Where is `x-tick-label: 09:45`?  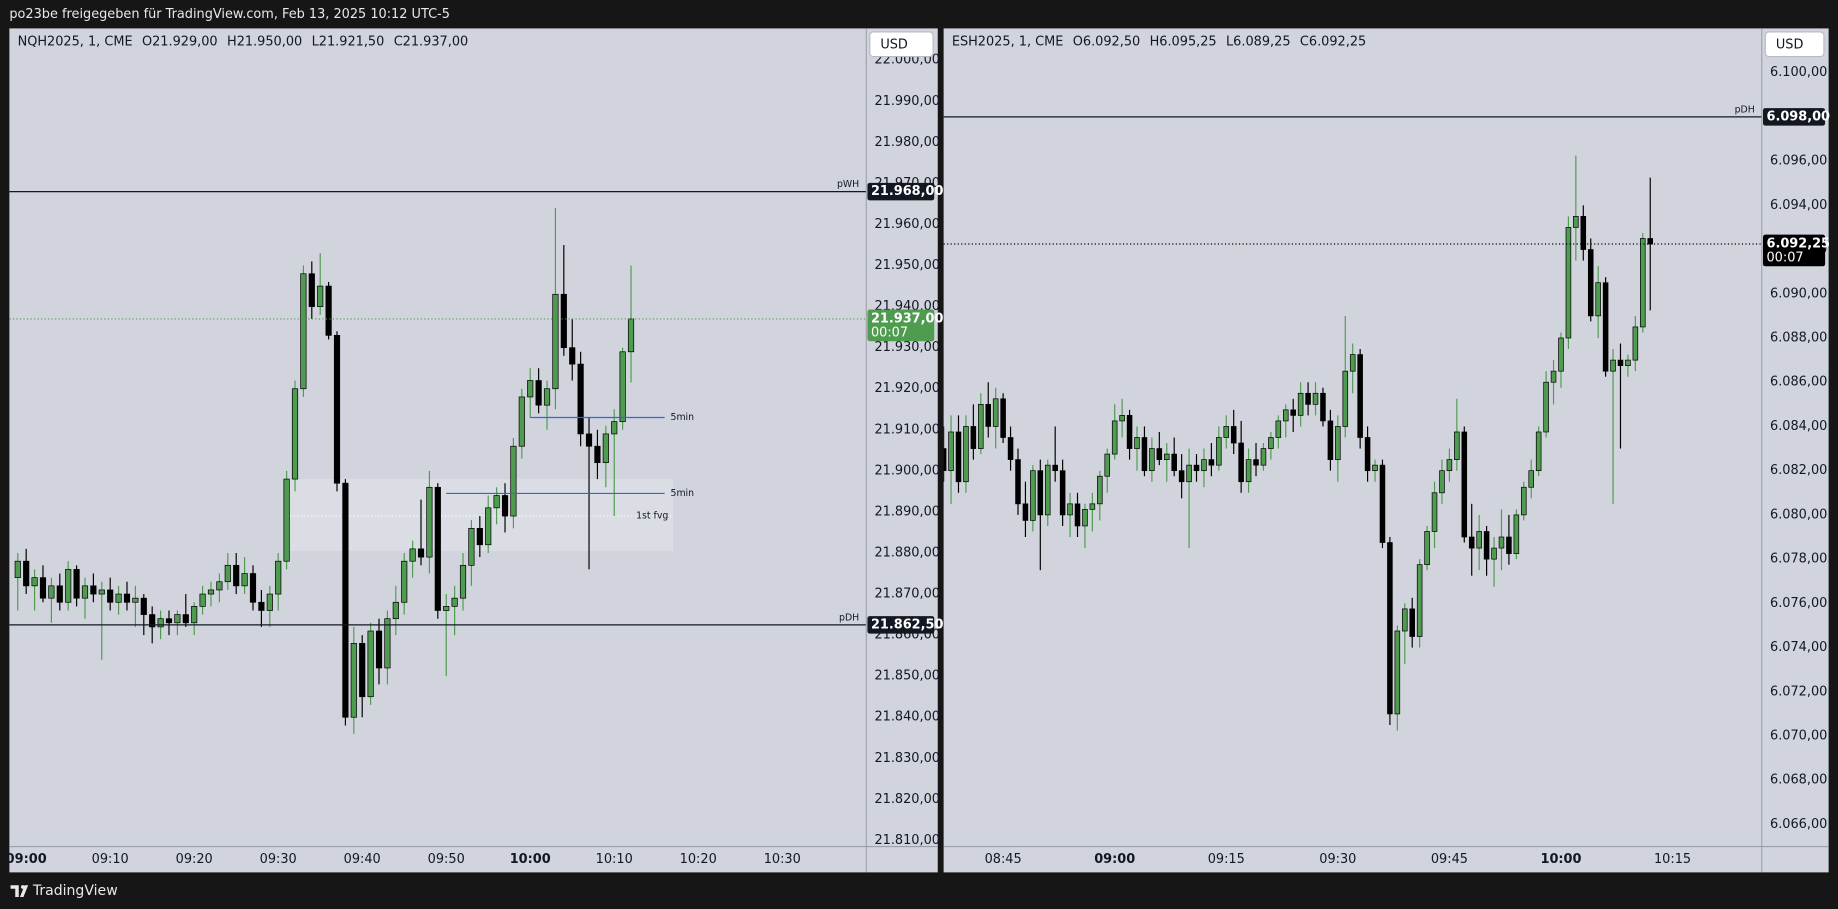 x-tick-label: 09:45 is located at coordinates (1449, 859).